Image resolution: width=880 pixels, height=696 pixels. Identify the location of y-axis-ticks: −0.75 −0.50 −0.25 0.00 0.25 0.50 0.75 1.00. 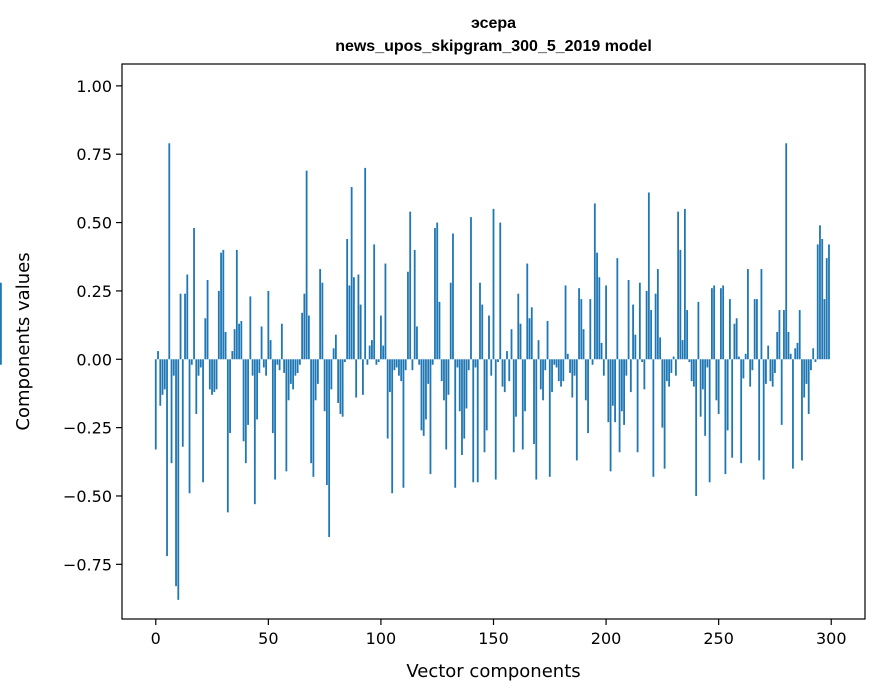
(92, 325).